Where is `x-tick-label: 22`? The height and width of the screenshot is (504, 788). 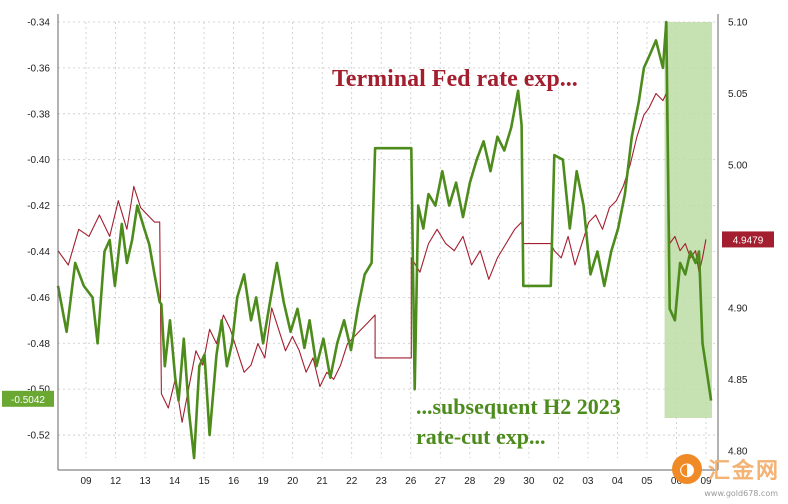
x-tick-label: 22 is located at coordinates (352, 481).